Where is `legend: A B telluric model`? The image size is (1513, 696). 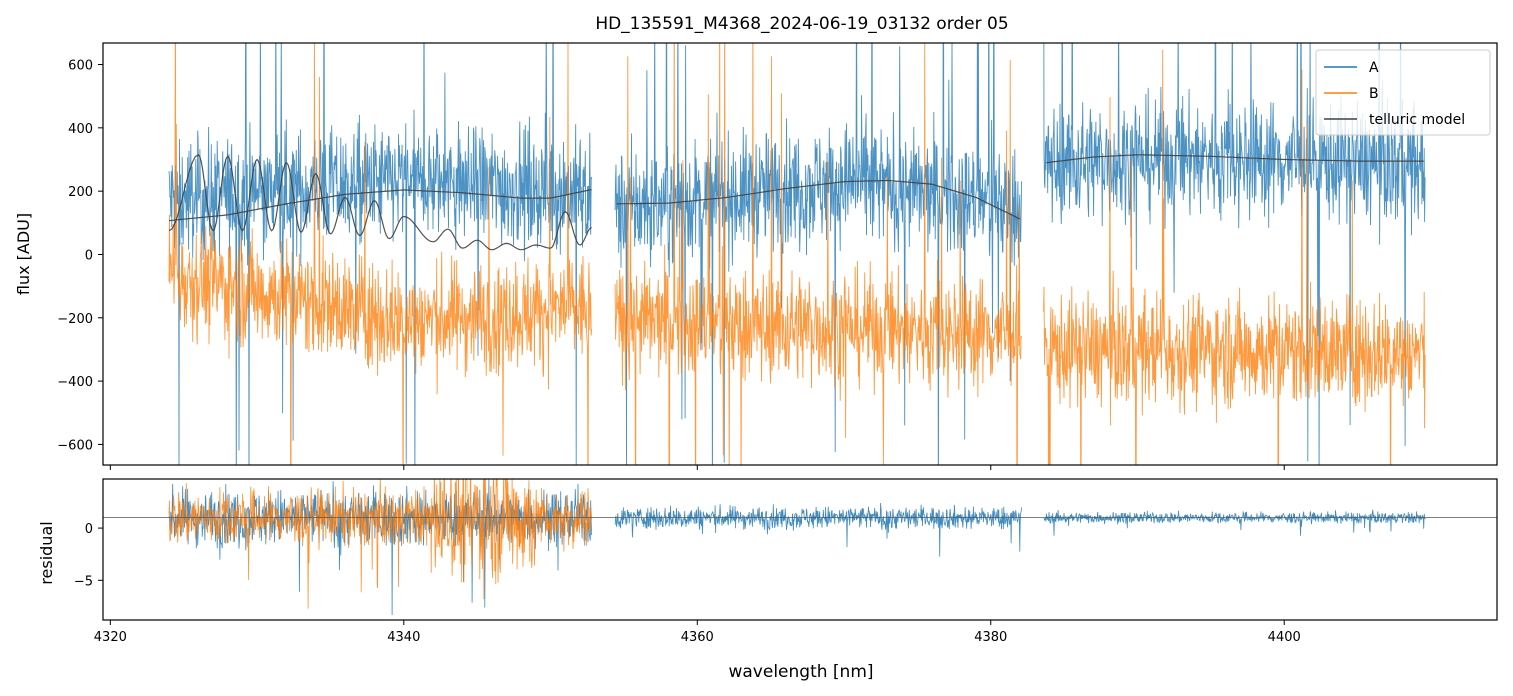 legend: A B telluric model is located at coordinates (1403, 92).